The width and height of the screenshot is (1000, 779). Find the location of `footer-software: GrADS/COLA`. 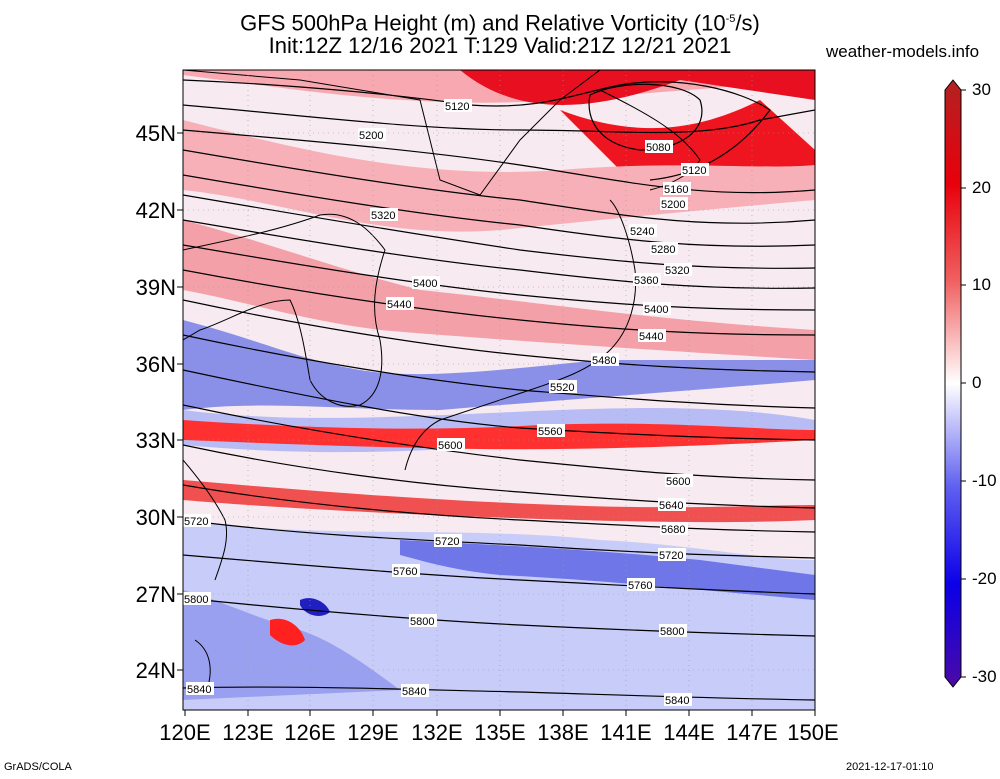

footer-software: GrADS/COLA is located at coordinates (38, 767).